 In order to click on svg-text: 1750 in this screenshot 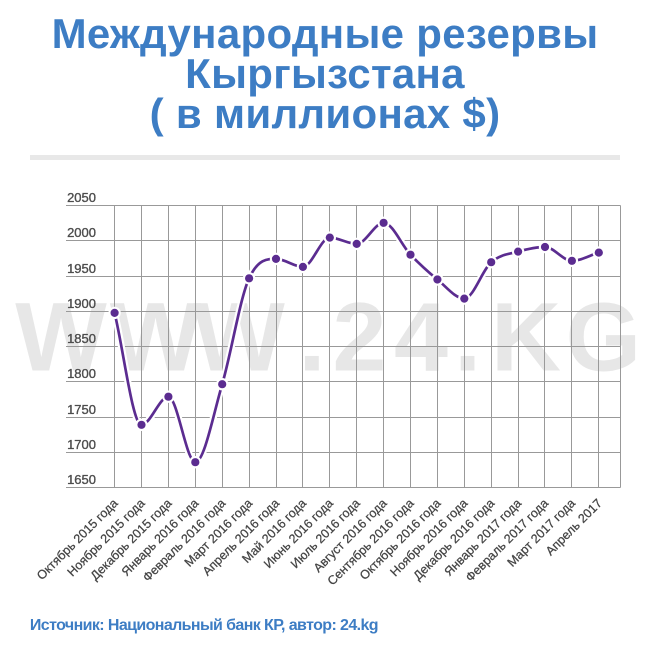, I will do `click(81, 409)`.